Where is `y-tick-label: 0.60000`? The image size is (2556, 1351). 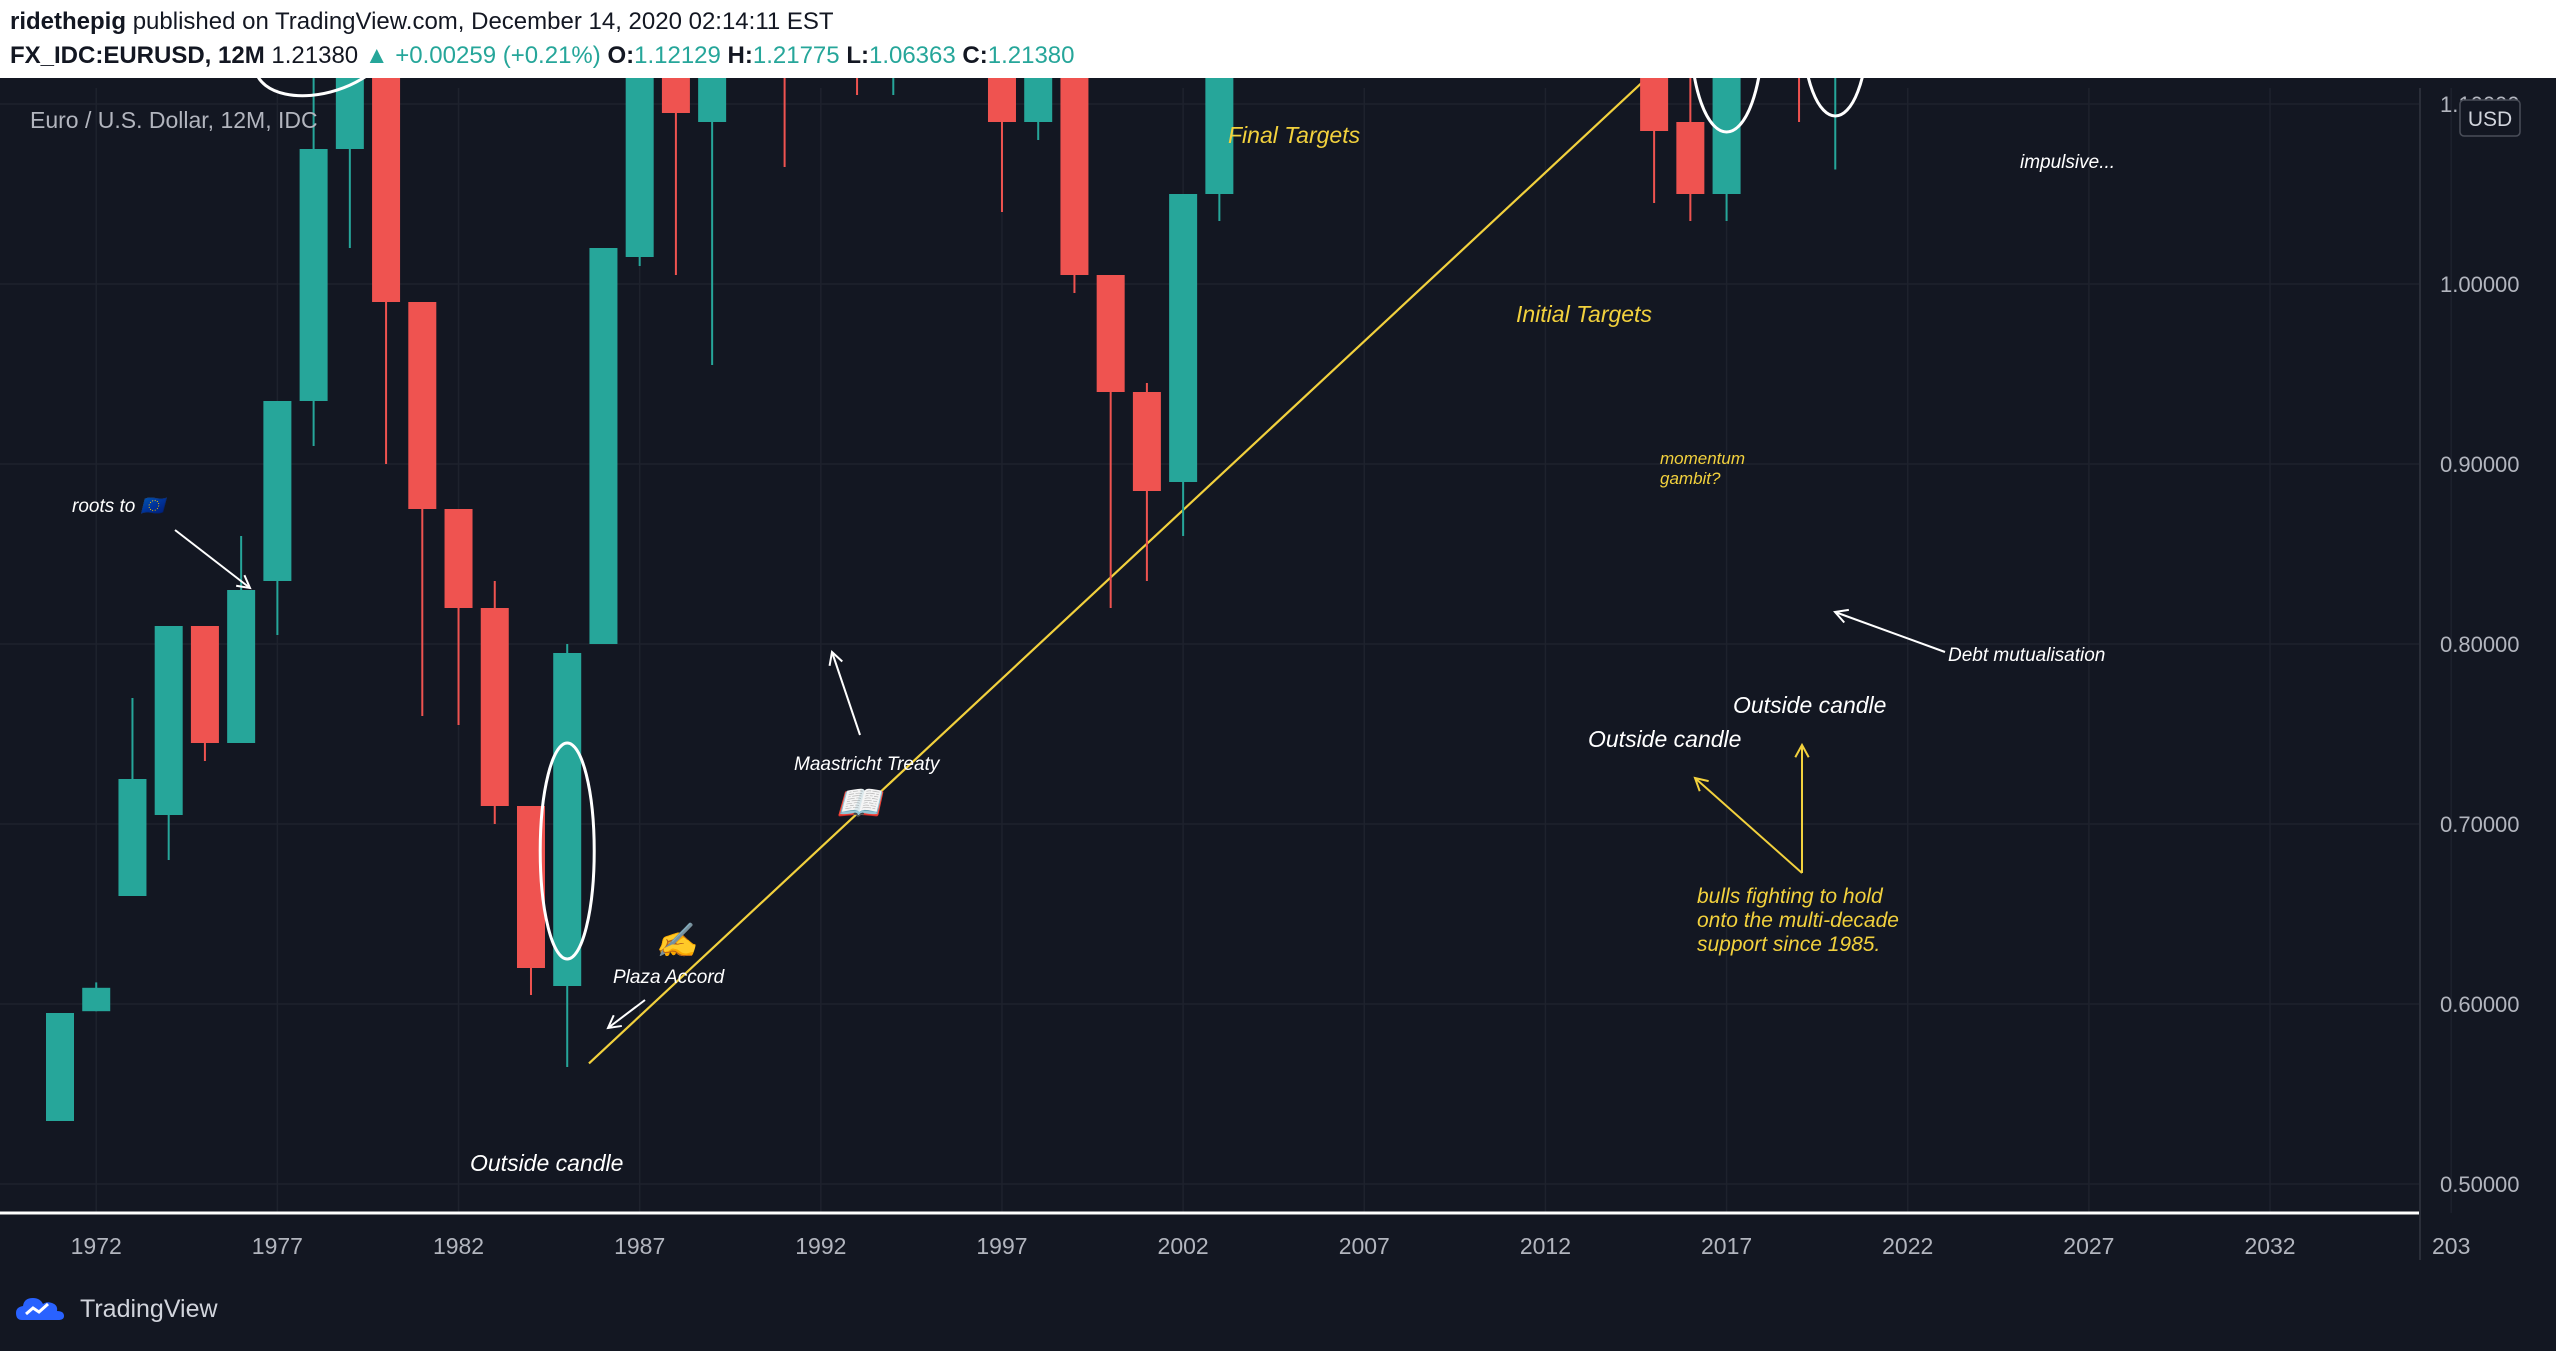
y-tick-label: 0.60000 is located at coordinates (2480, 1004).